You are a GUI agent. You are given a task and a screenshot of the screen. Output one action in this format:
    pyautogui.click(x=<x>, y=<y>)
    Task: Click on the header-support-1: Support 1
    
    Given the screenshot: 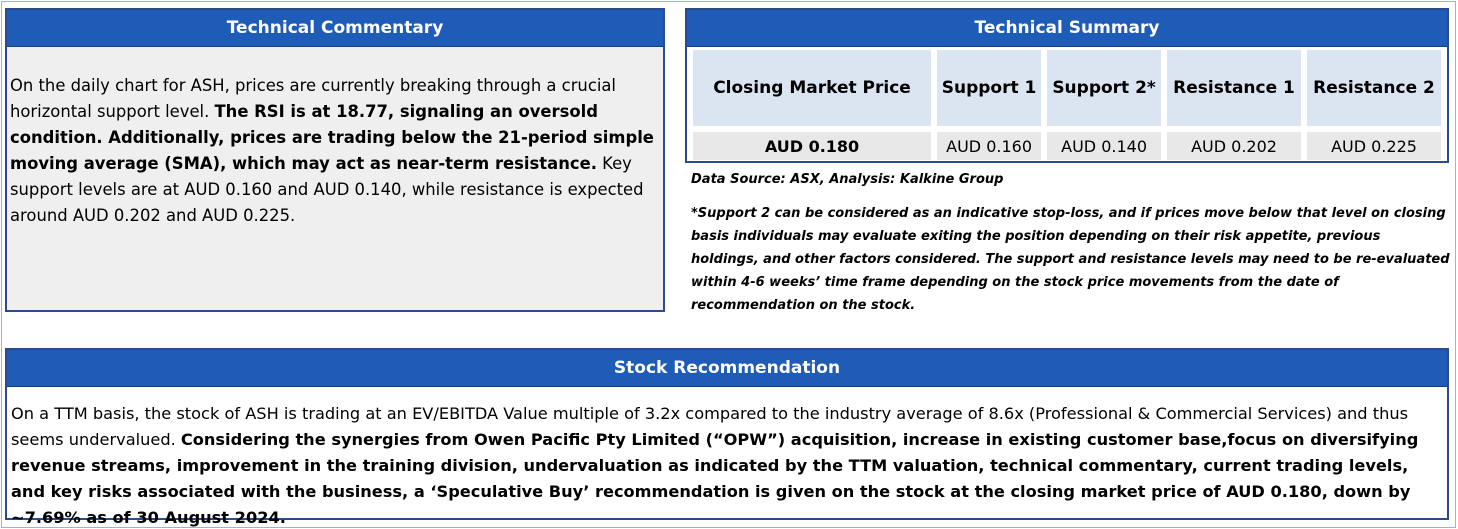 What is the action you would take?
    pyautogui.click(x=989, y=88)
    